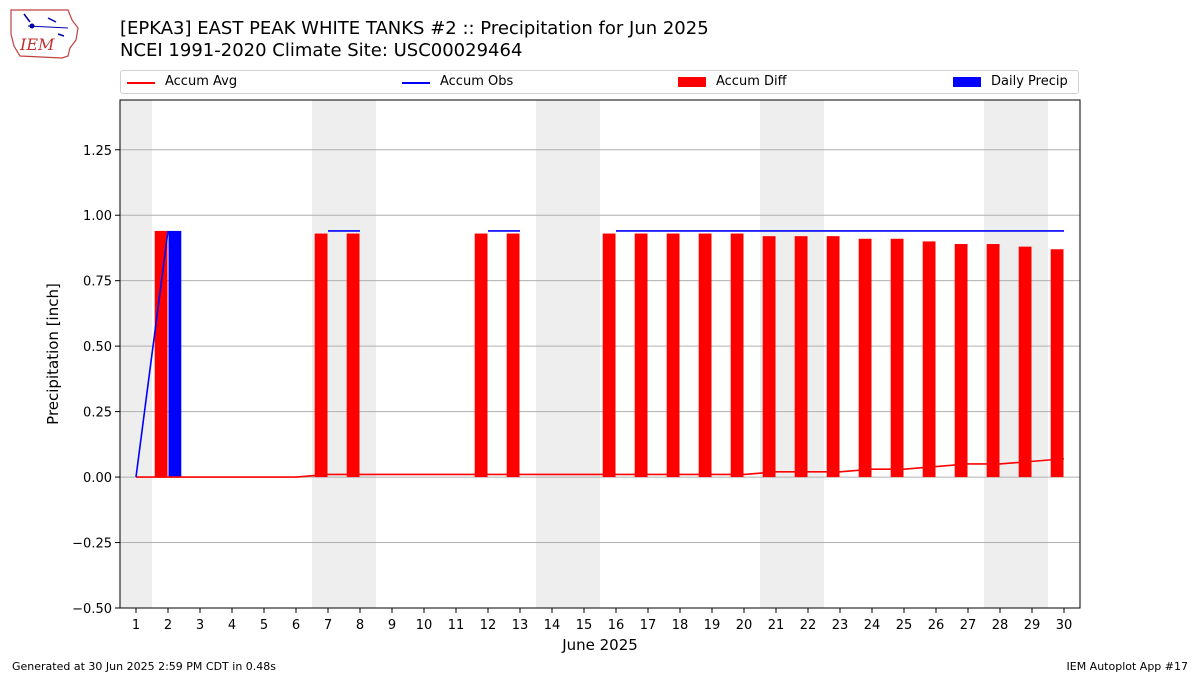 The width and height of the screenshot is (1200, 675). Describe the element at coordinates (520, 625) in the screenshot. I see `x-tick-label: 13` at that location.